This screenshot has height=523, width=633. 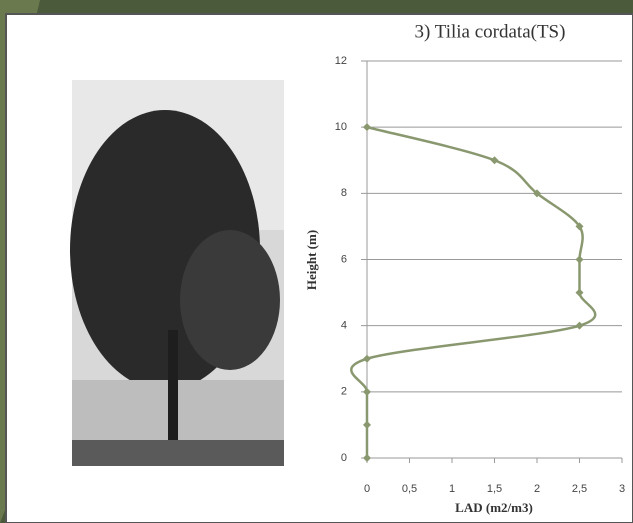 I want to click on y-tick-label: 0, so click(x=344, y=458).